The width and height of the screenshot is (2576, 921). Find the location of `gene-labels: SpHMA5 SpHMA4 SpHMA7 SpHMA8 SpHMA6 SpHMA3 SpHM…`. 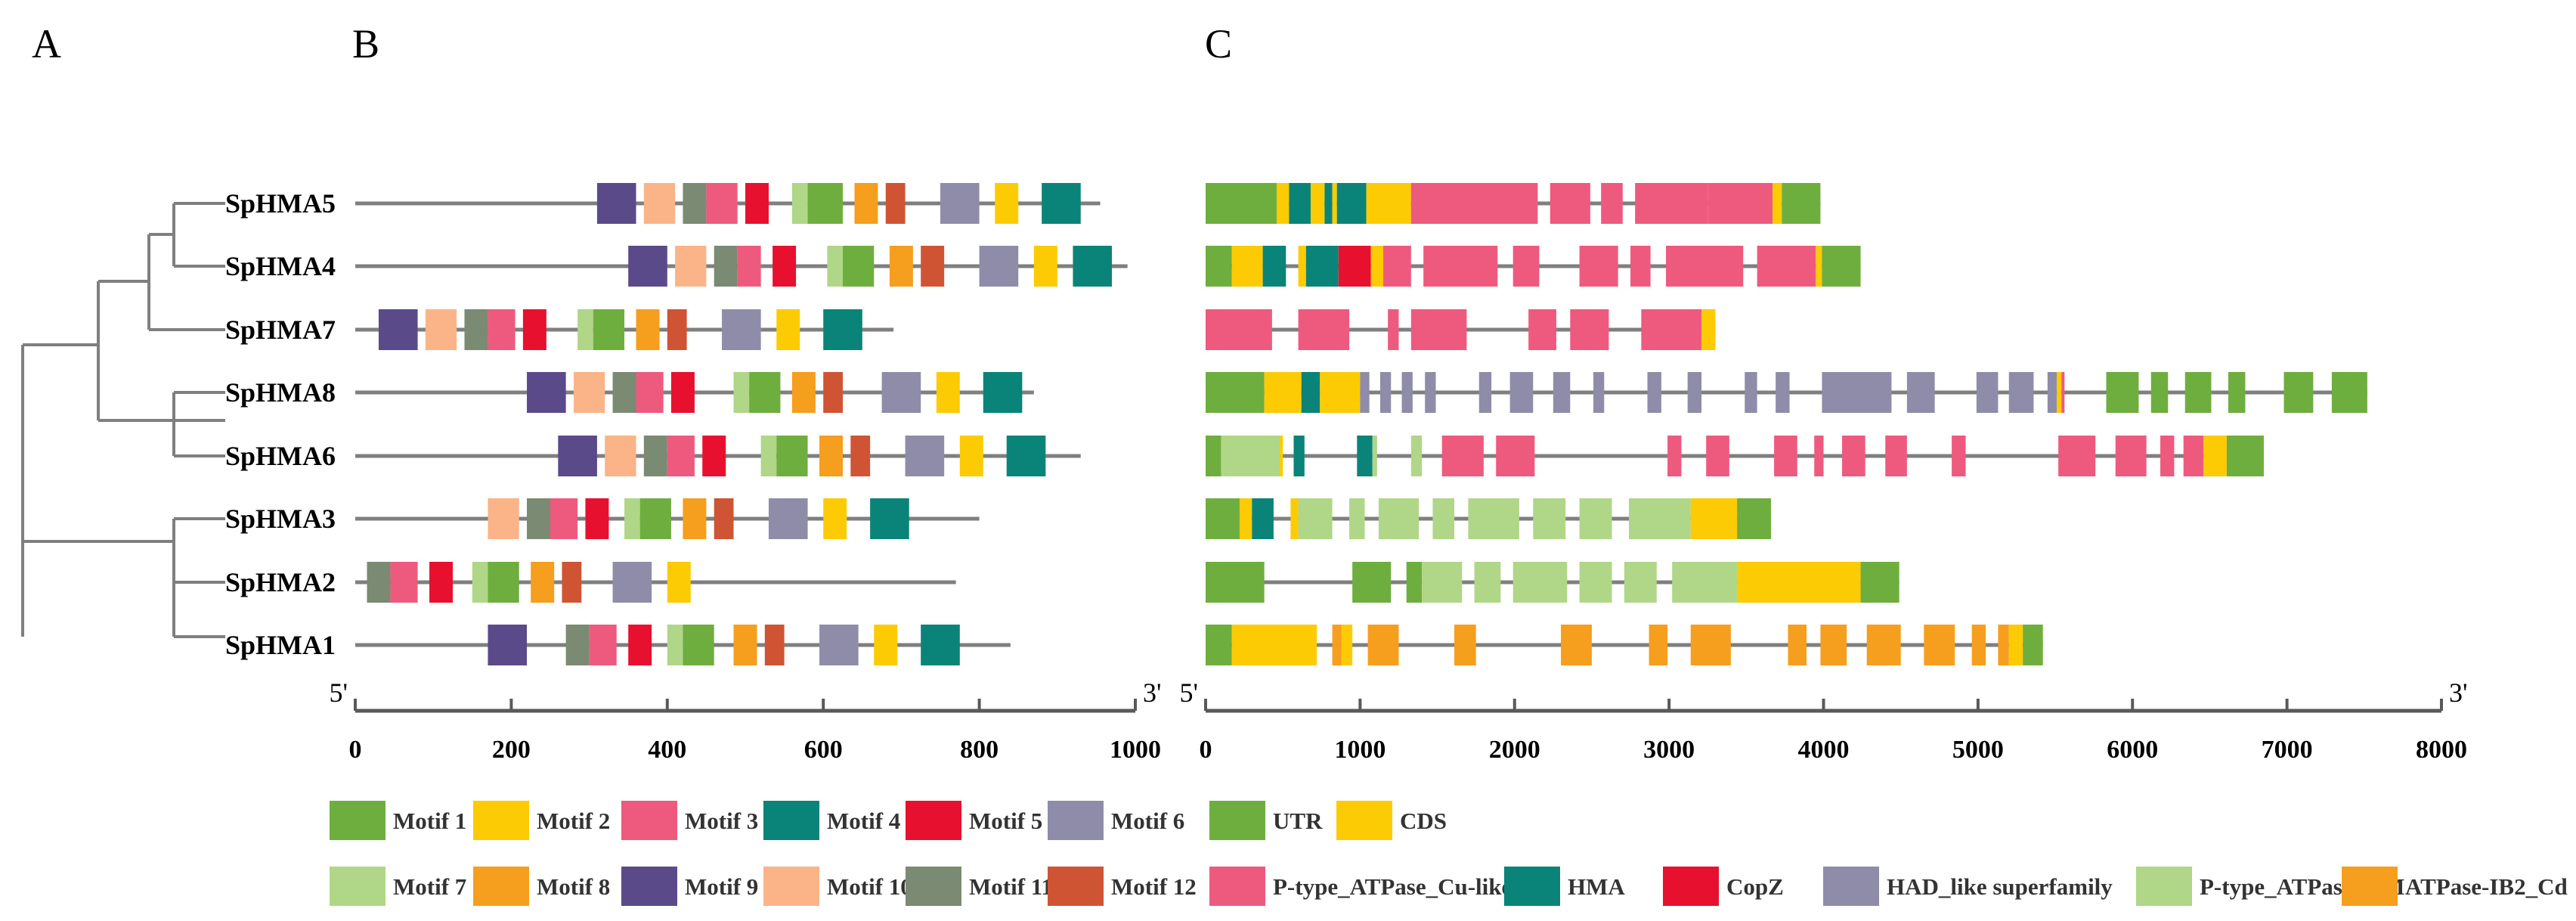

gene-labels: SpHMA5 SpHMA4 SpHMA7 SpHMA8 SpHMA6 SpHMA3 SpHM… is located at coordinates (280, 424).